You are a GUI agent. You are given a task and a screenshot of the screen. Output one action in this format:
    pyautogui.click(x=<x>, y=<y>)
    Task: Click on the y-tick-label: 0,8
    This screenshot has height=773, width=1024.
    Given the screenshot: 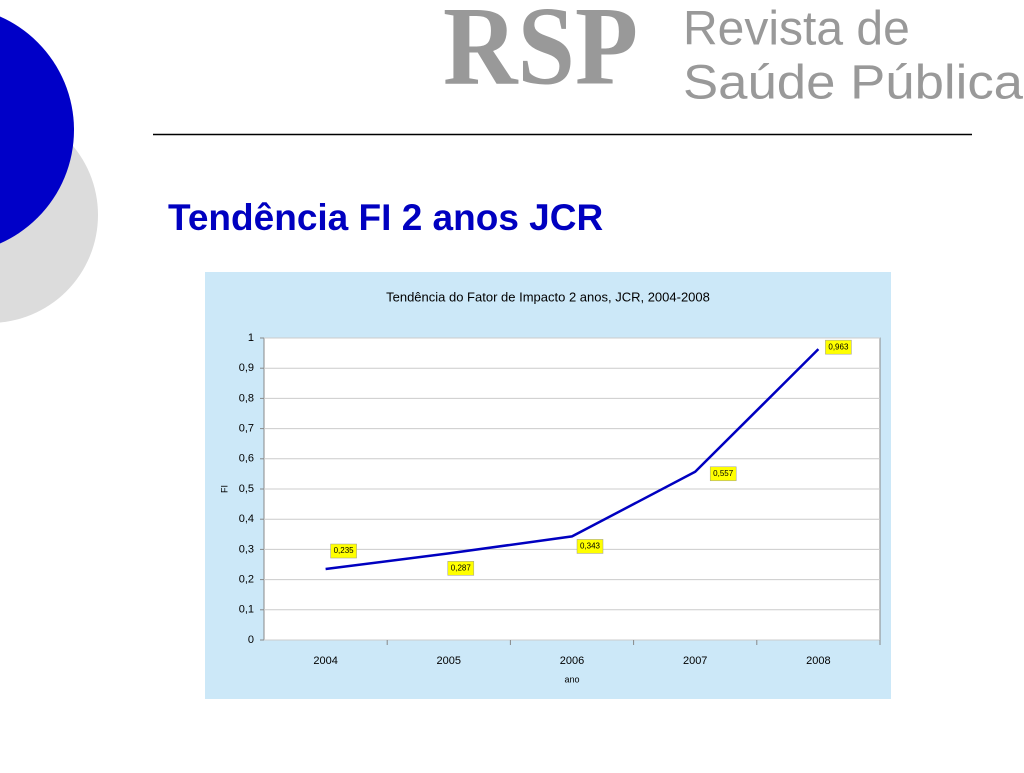 What is the action you would take?
    pyautogui.click(x=246, y=398)
    